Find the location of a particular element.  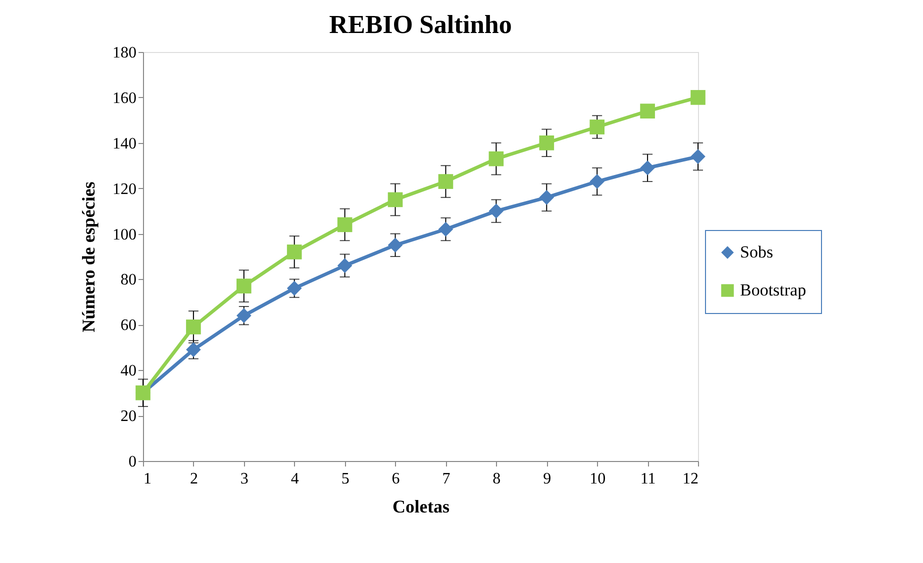

x-tick-label: 2 is located at coordinates (194, 479).